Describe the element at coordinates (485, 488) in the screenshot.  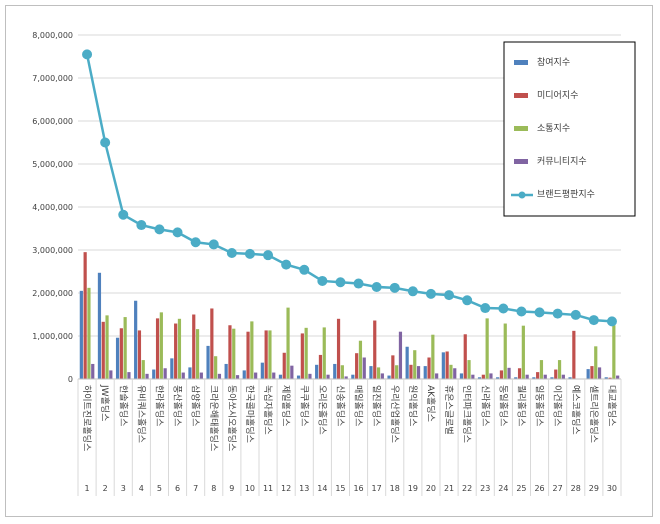
I see `rank-label: 23` at that location.